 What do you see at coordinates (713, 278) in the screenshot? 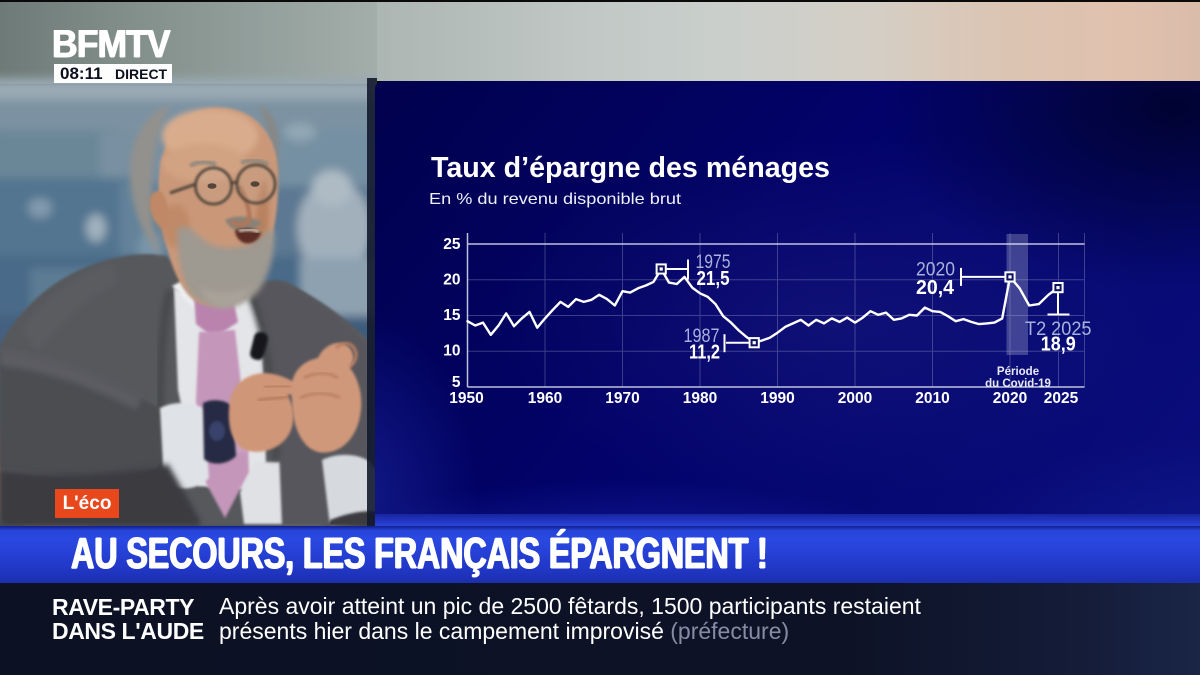
I see `svg-text: 21,5` at bounding box center [713, 278].